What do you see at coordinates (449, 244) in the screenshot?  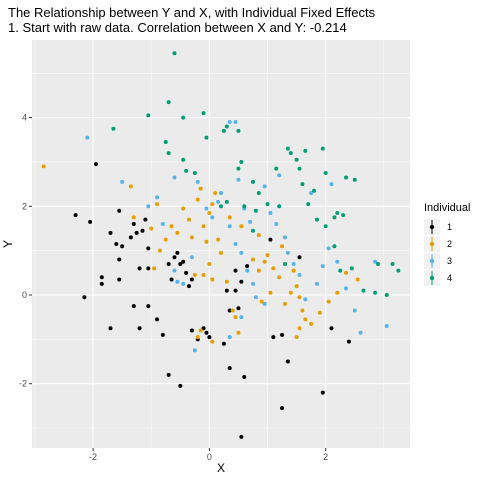 I see `legend-label-2: 2` at bounding box center [449, 244].